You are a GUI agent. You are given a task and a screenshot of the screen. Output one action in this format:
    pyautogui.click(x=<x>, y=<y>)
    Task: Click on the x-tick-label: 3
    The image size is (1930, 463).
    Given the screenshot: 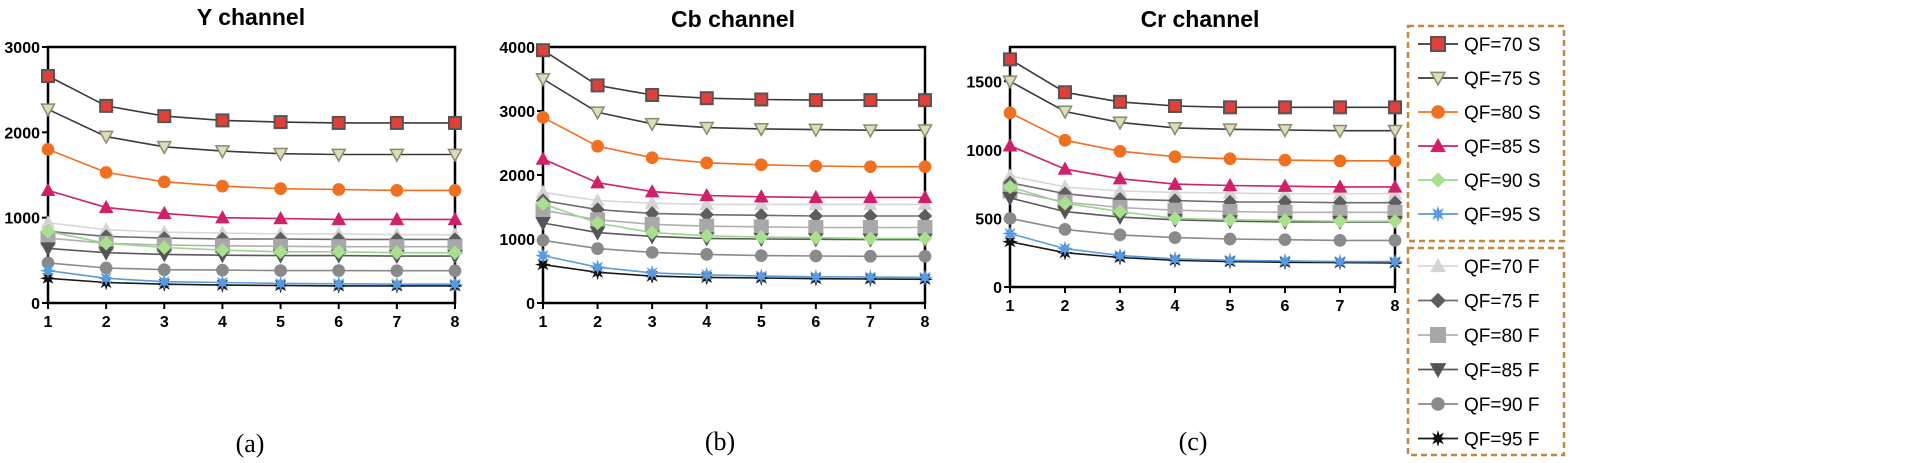 What is the action you would take?
    pyautogui.click(x=164, y=322)
    